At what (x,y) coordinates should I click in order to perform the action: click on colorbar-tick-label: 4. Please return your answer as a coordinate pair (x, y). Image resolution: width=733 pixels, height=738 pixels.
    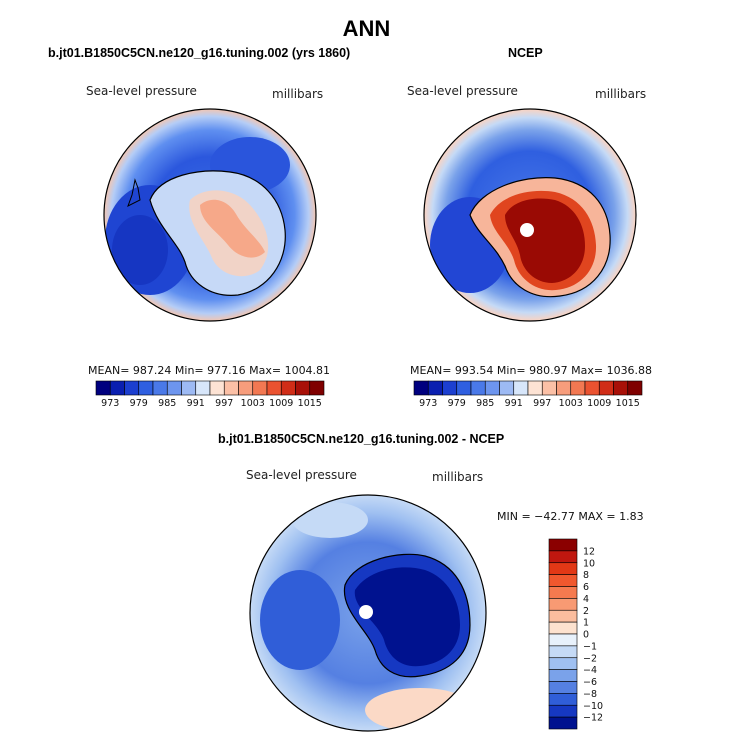
    Looking at the image, I should click on (586, 599).